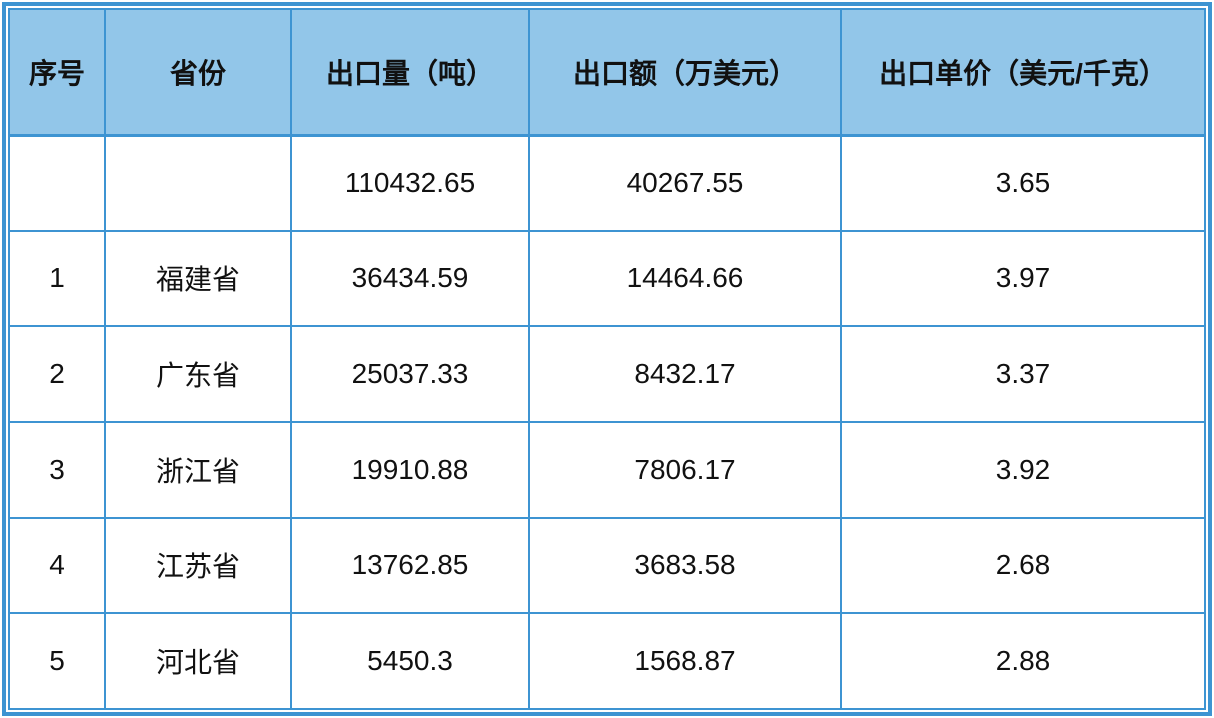 This screenshot has height=718, width=1214. What do you see at coordinates (685, 374) in the screenshot?
I see `cell-value: 8432.17` at bounding box center [685, 374].